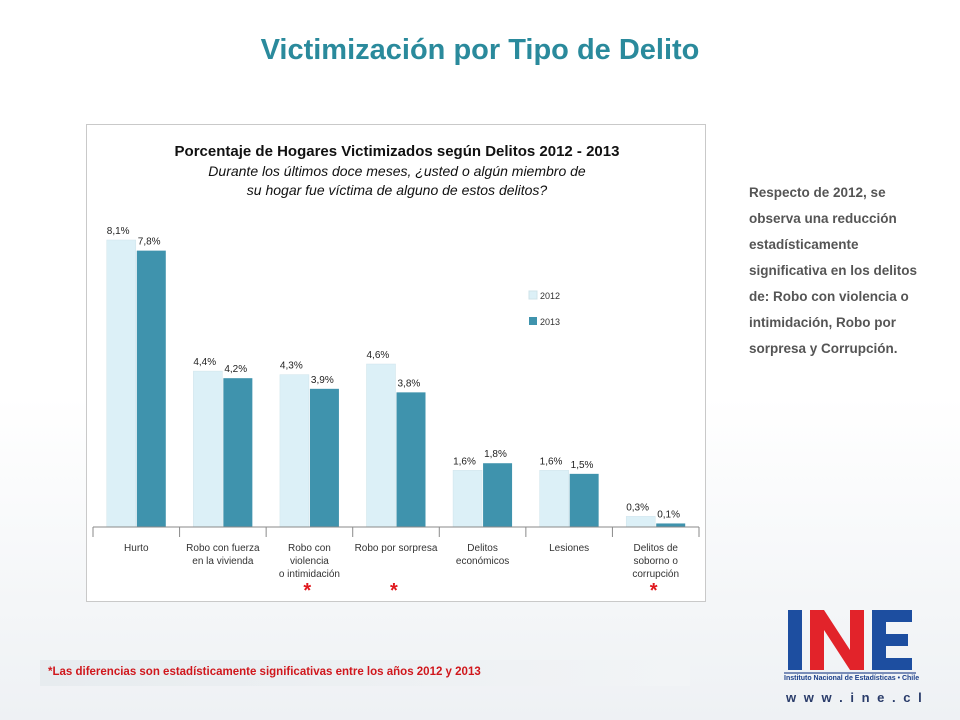 This screenshot has width=960, height=720. I want to click on category-label-2: Robo con, so click(309, 548).